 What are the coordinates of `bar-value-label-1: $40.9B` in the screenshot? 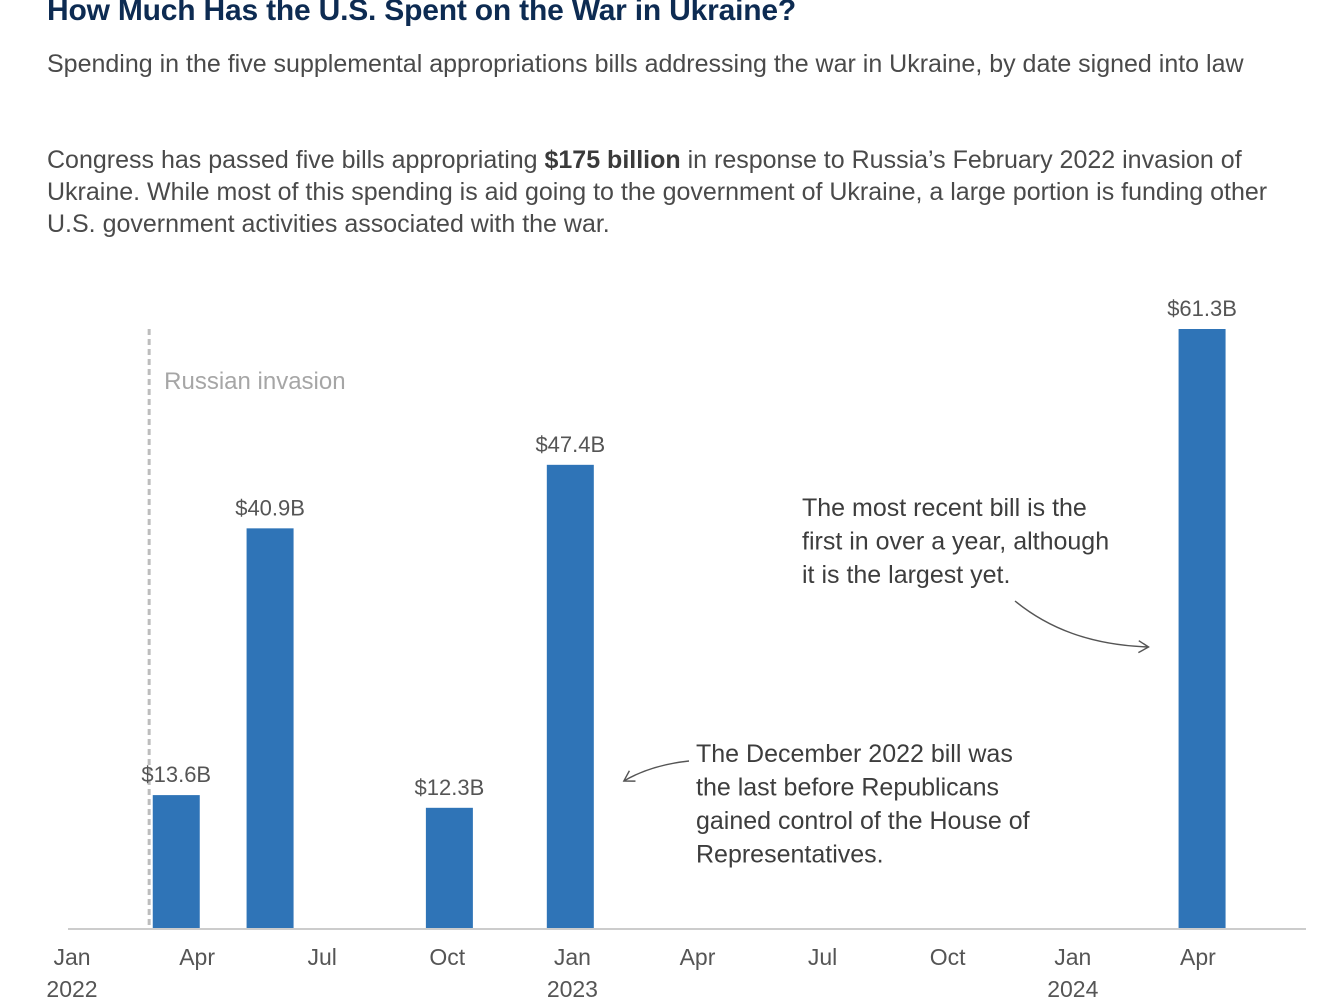 It's located at (270, 507).